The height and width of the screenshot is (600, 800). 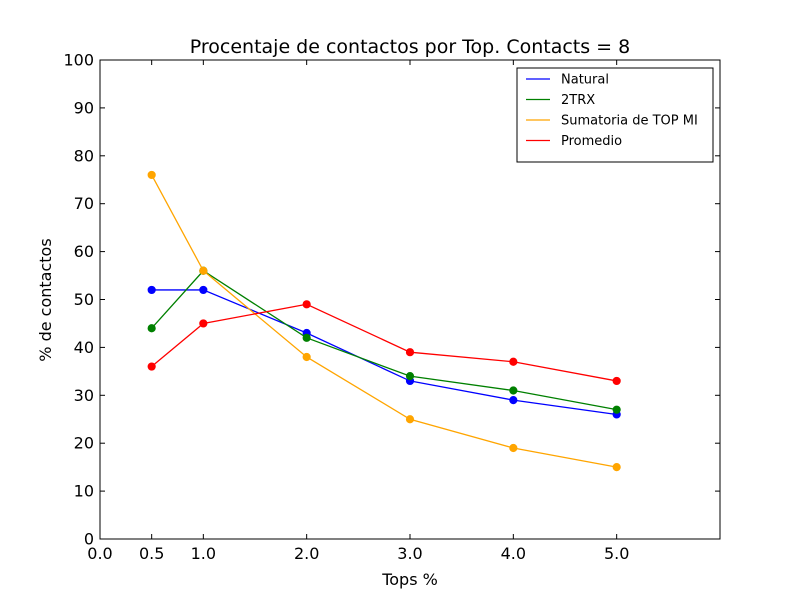 What do you see at coordinates (84, 443) in the screenshot?
I see `y-tick-label: 20` at bounding box center [84, 443].